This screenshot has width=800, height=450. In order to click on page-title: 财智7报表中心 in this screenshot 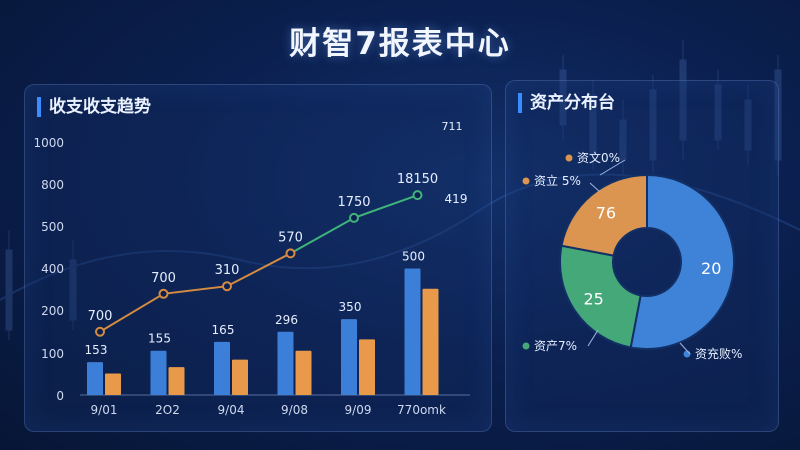, I will do `click(400, 44)`.